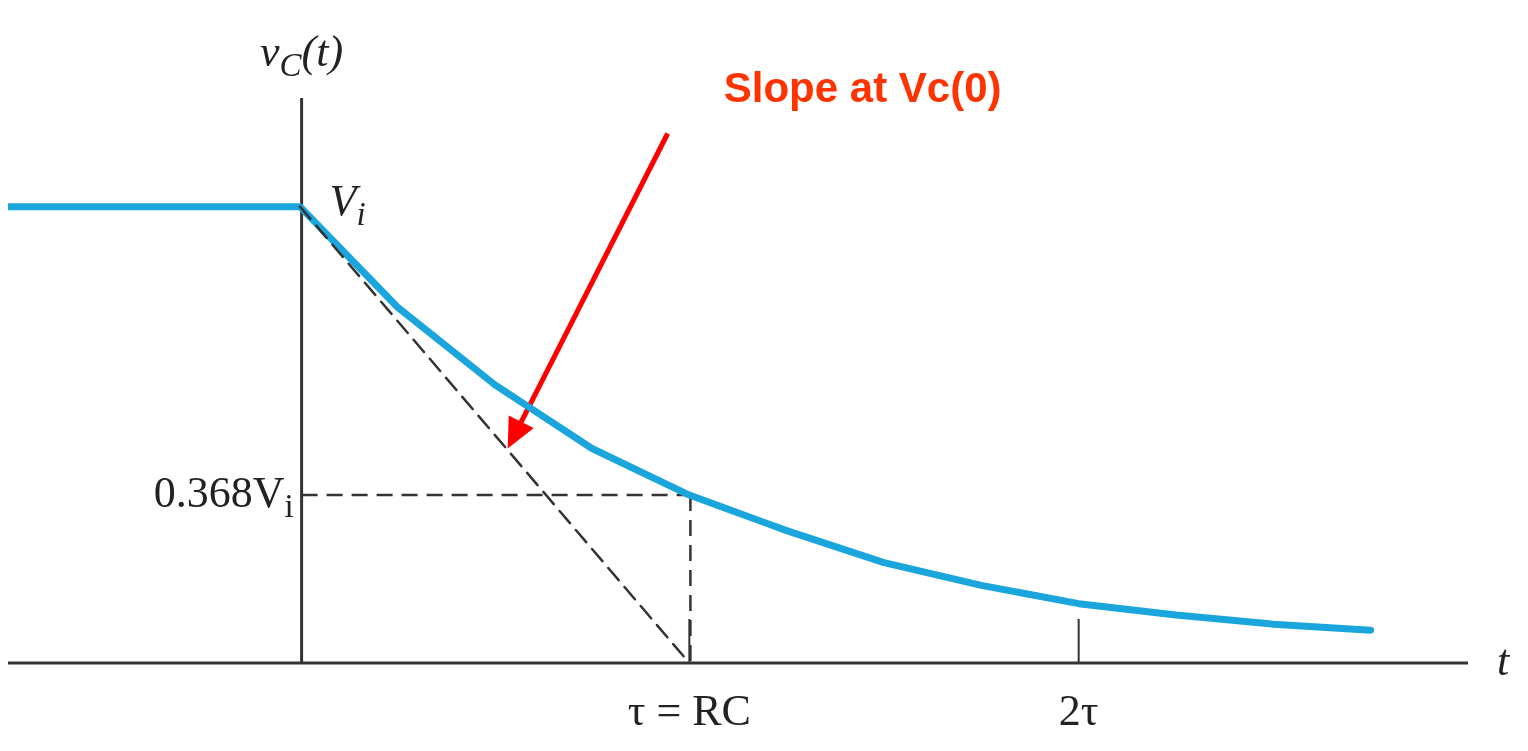  What do you see at coordinates (347, 203) in the screenshot?
I see `annotation: V$_{i}$` at bounding box center [347, 203].